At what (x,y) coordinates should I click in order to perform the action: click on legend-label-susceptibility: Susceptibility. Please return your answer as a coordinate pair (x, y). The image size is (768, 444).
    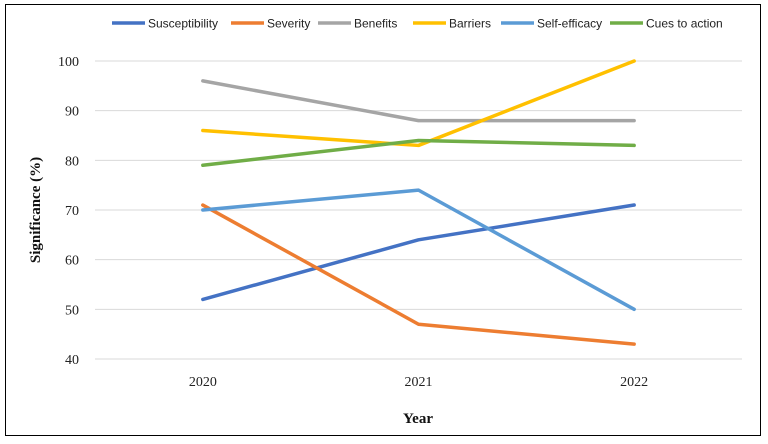
    Looking at the image, I should click on (183, 24).